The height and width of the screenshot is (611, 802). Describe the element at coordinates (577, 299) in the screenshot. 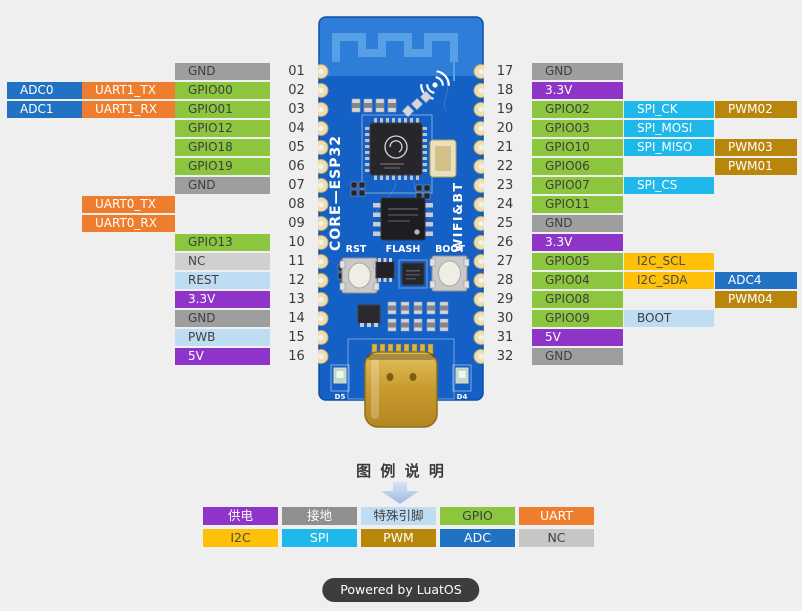

I see `pin-box-gpio08: GPIO08` at that location.